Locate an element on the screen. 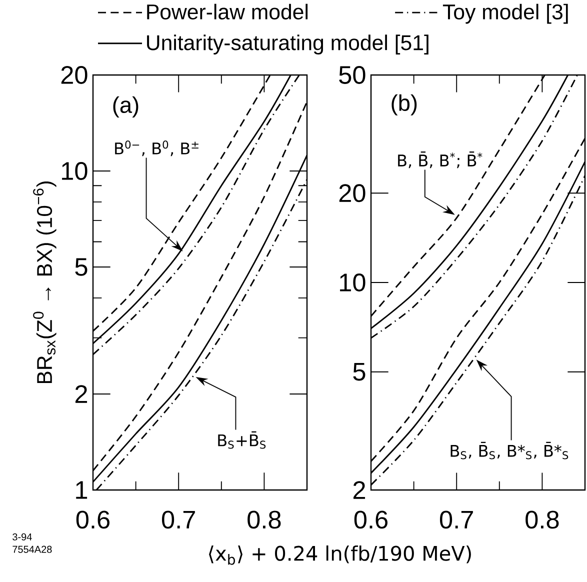 This screenshot has width=587, height=582. annotation: B, B̄, B$^{*}$; B̄$^{*}$ is located at coordinates (440, 159).